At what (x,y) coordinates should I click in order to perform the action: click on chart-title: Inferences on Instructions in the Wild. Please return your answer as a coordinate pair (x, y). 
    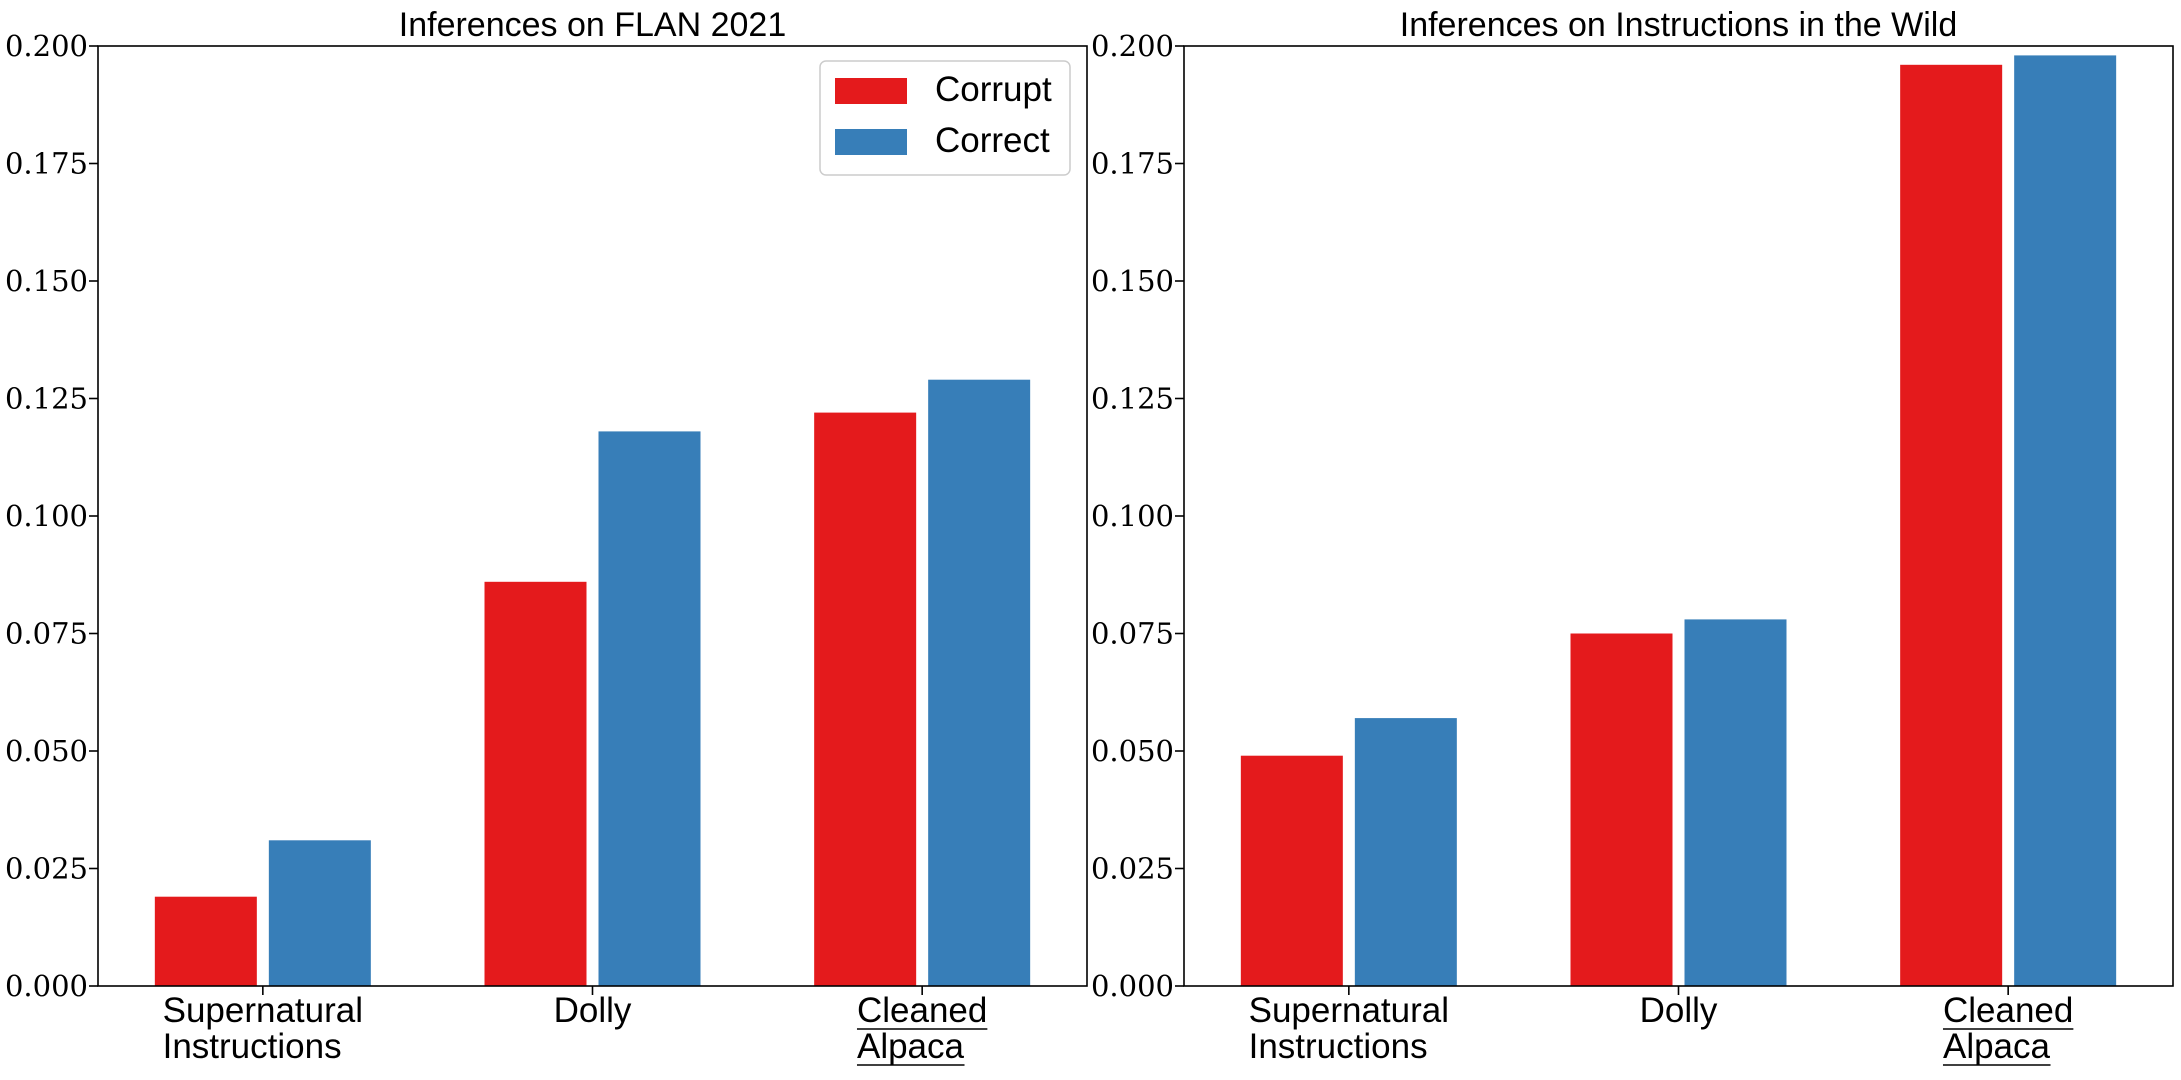
    Looking at the image, I should click on (1679, 25).